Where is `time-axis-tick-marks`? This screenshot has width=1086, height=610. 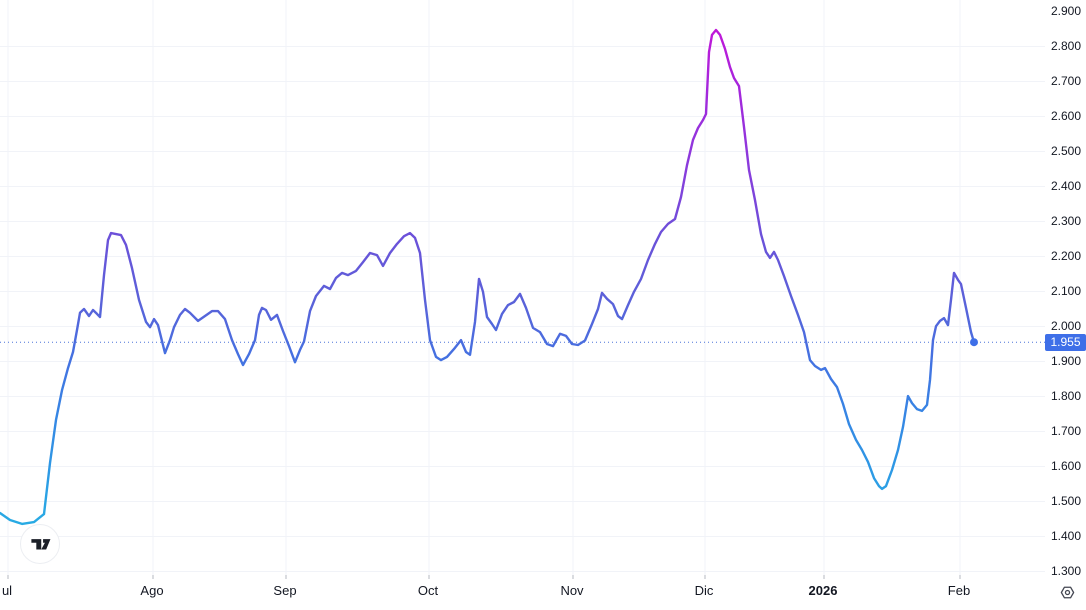
time-axis-tick-marks is located at coordinates (484, 577).